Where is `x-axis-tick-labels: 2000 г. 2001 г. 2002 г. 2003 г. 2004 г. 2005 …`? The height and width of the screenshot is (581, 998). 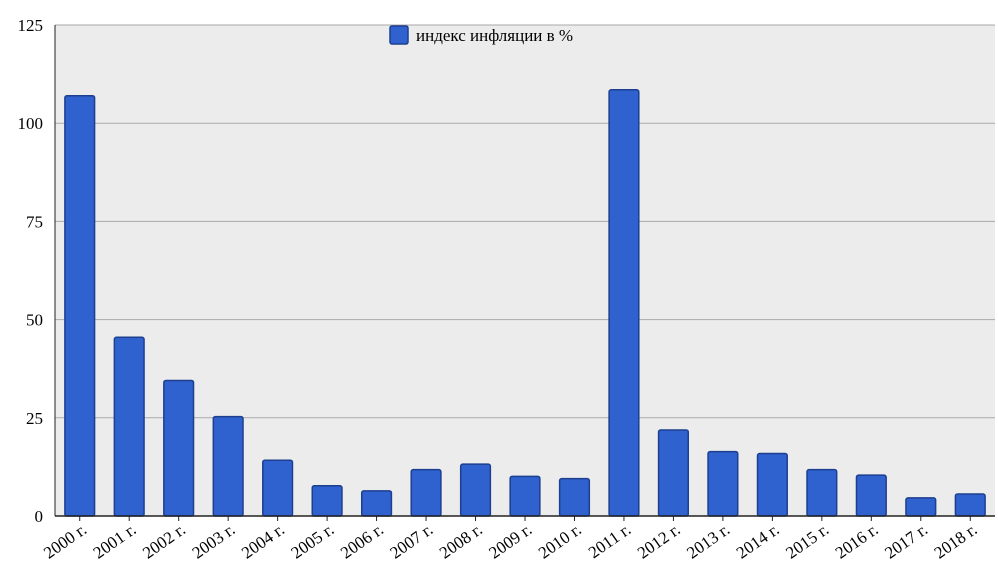
x-axis-tick-labels: 2000 г. 2001 г. 2002 г. 2003 г. 2004 г. 2005 … is located at coordinates (510, 541).